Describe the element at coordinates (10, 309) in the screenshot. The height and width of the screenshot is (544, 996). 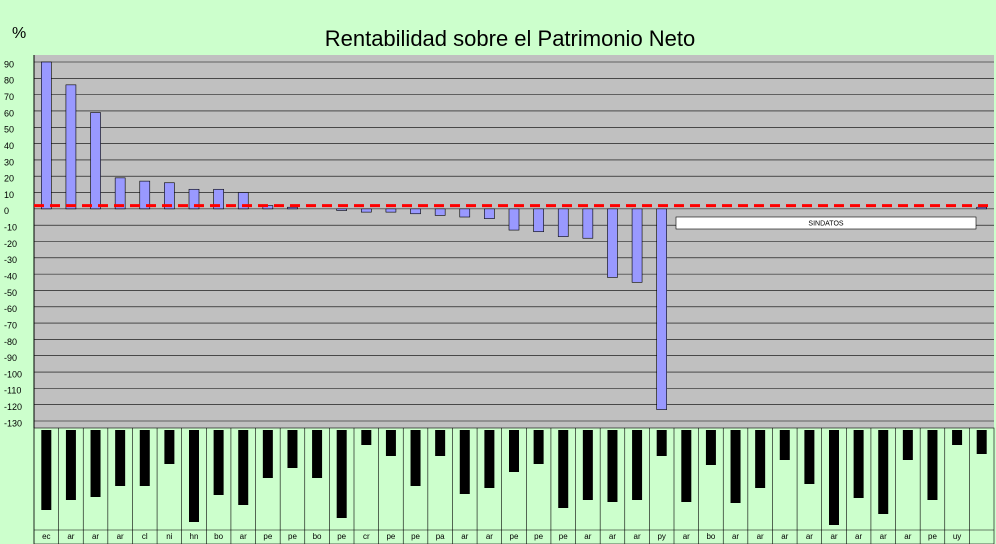
I see `y-tick-label: -60` at that location.